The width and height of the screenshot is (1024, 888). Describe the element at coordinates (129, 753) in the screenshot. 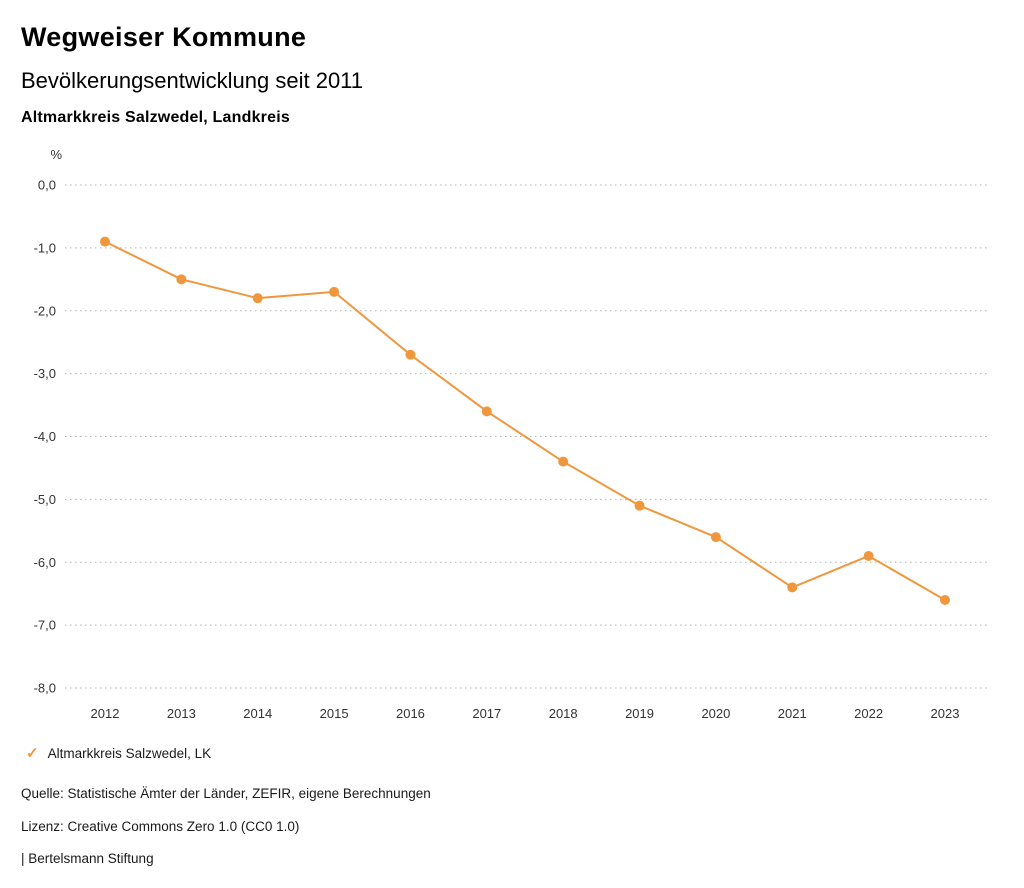

I see `legend-item-label: Altmarkkreis Salzwedel, LK` at that location.